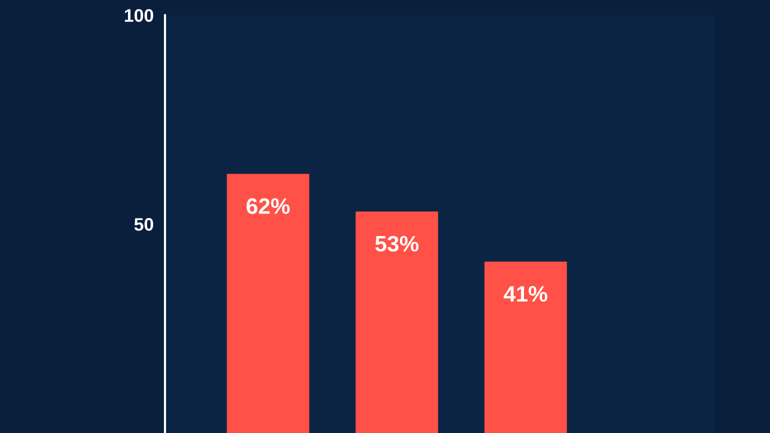 This screenshot has width=770, height=433. What do you see at coordinates (526, 294) in the screenshot?
I see `data-label: 41%` at bounding box center [526, 294].